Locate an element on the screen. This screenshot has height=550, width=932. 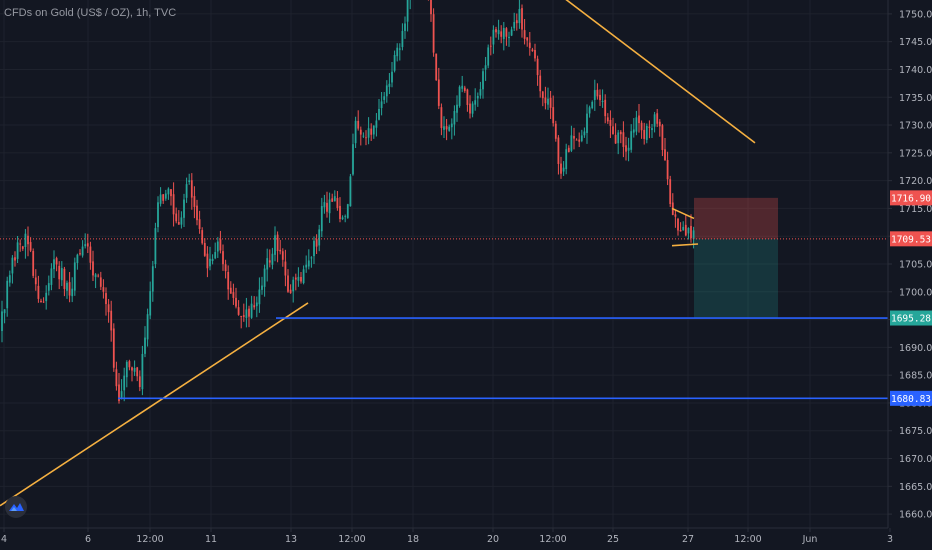
position-zones is located at coordinates (736, 258).